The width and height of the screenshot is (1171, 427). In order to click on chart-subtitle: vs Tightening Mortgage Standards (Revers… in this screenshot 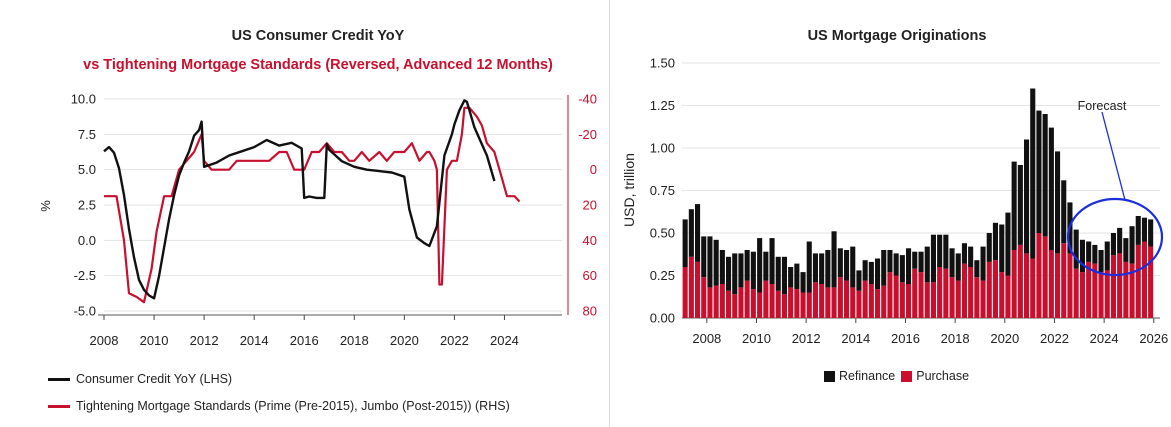, I will do `click(318, 65)`.